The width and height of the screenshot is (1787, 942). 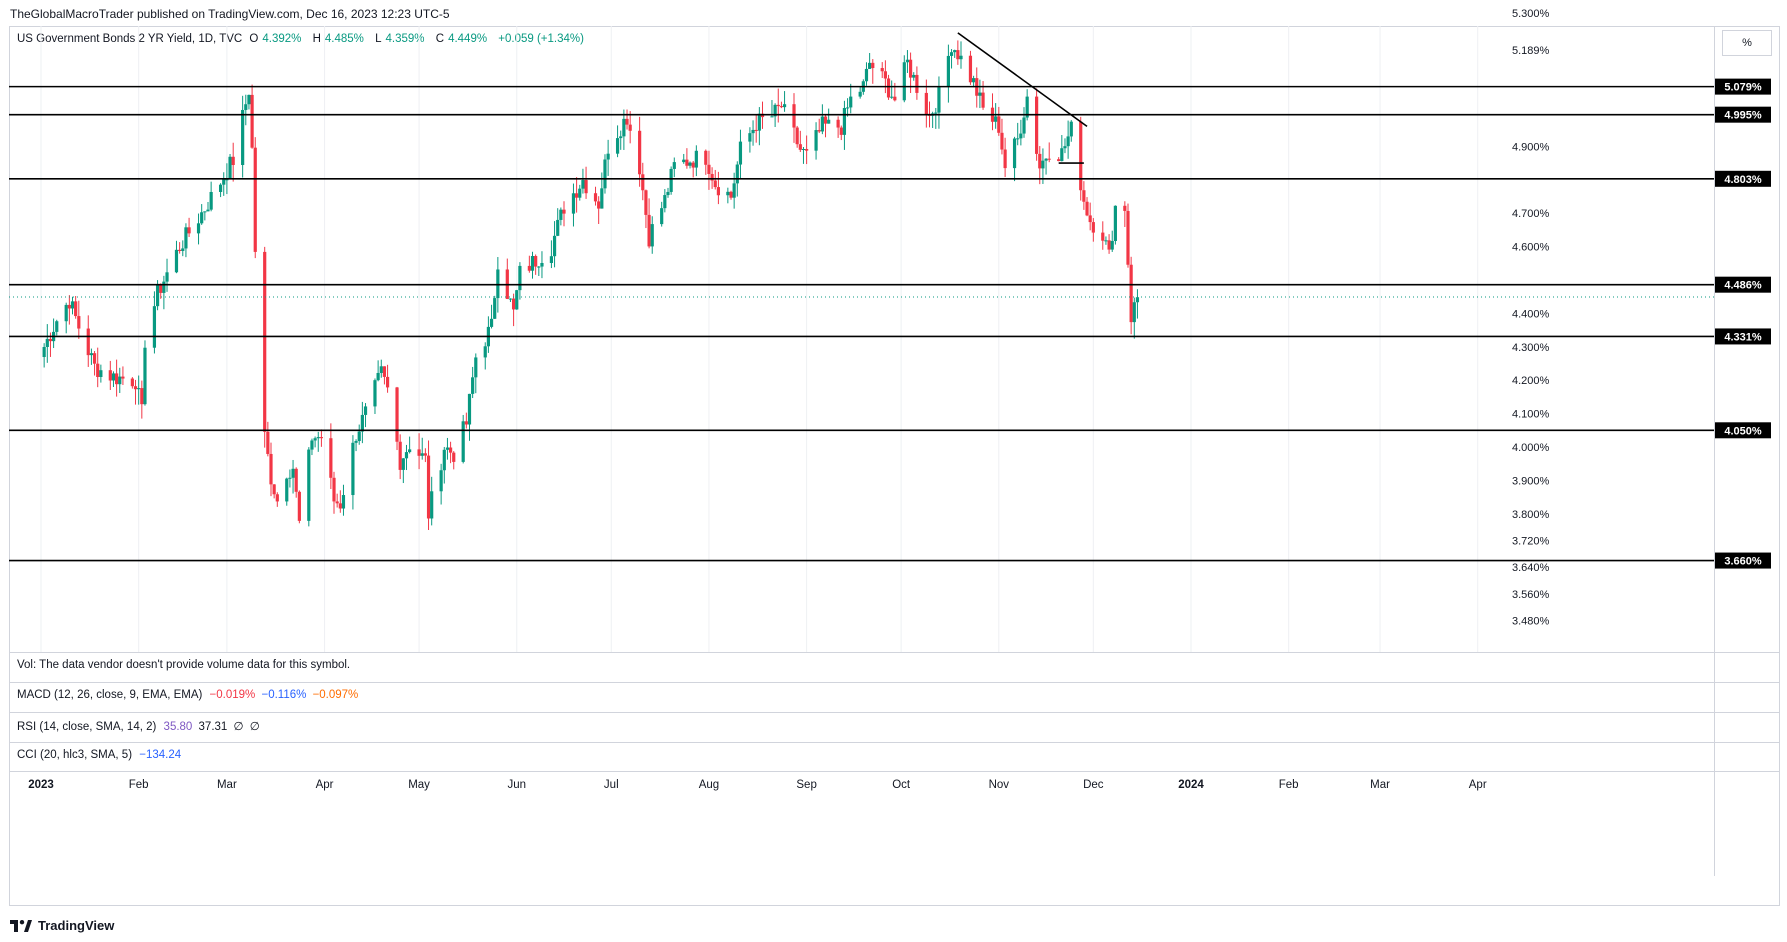 I want to click on macd-value-3: −0.097%, so click(x=335, y=695).